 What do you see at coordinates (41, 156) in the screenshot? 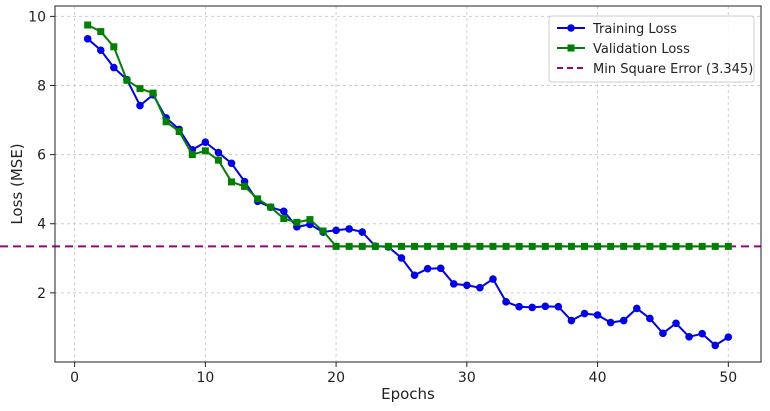
I see `y-tick-label: 6` at bounding box center [41, 156].